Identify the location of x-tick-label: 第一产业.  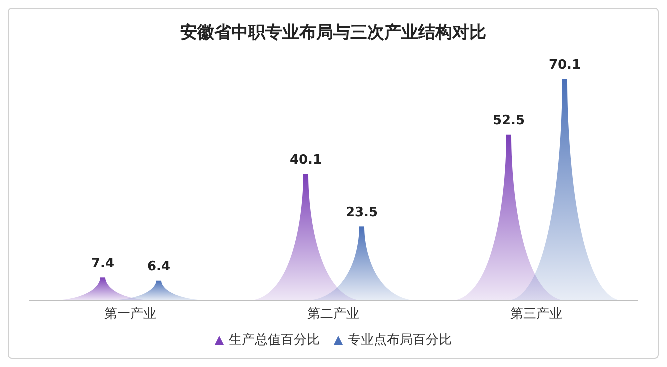
(130, 314).